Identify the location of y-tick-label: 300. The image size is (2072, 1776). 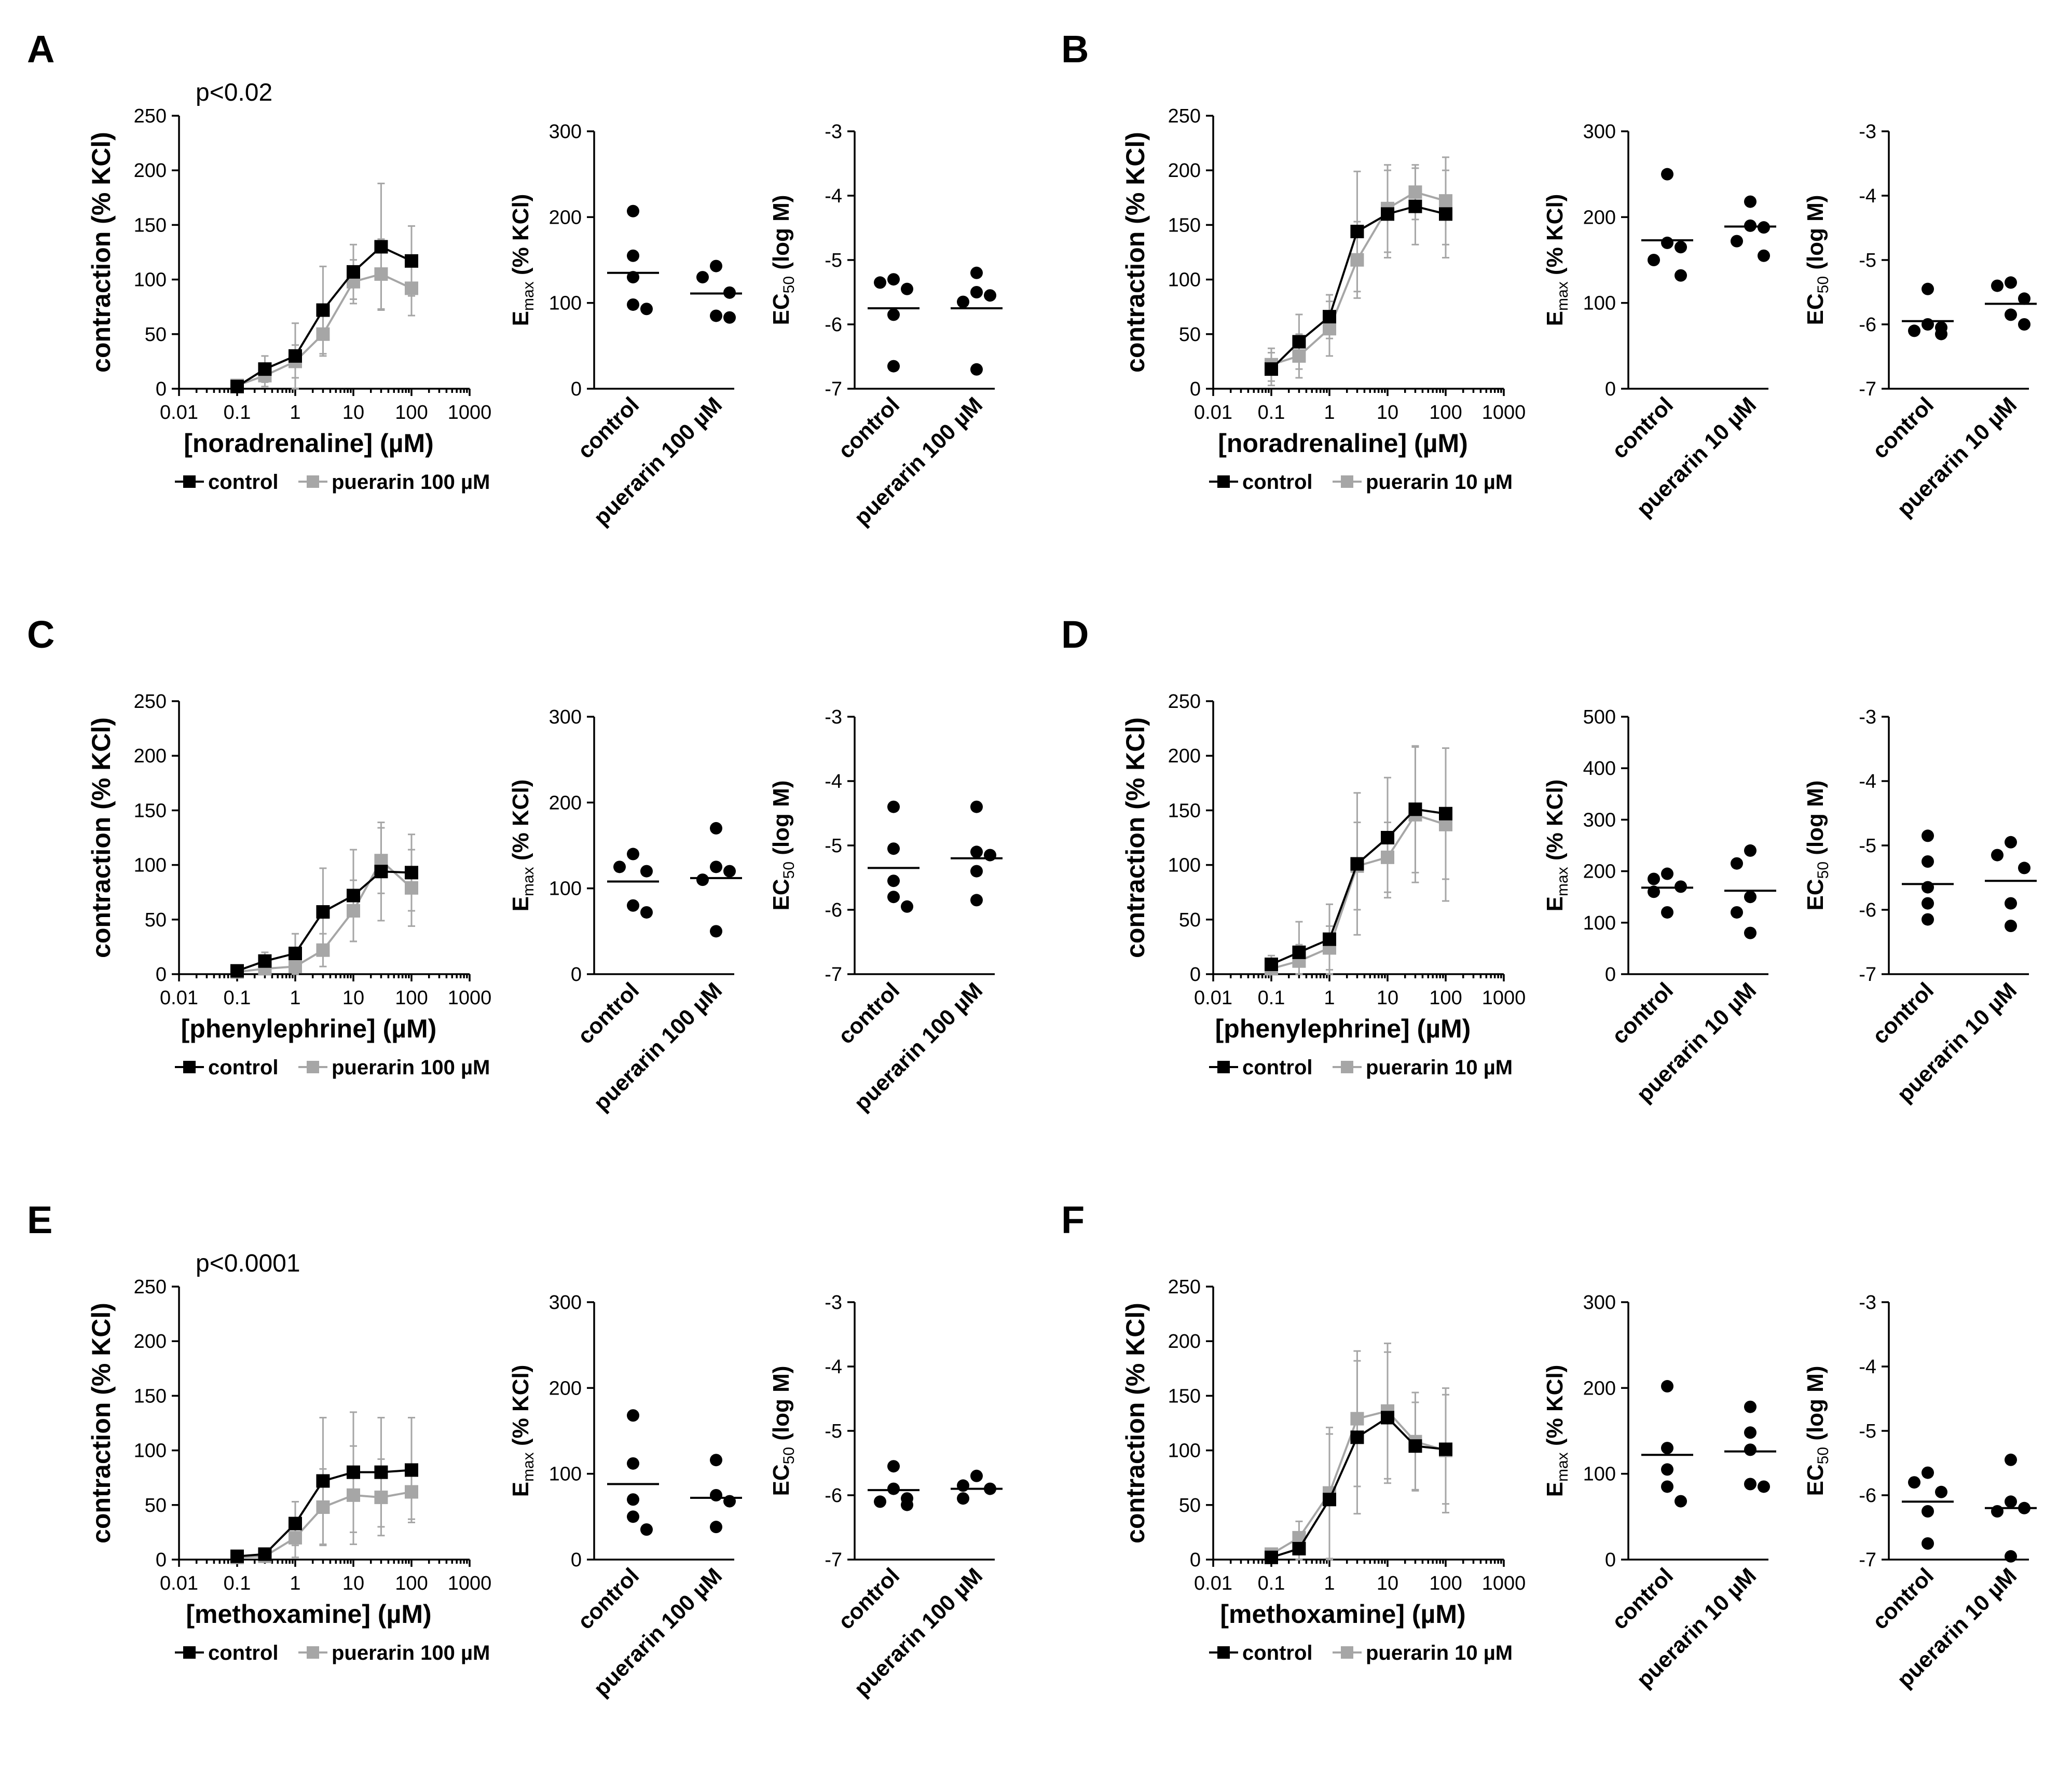
(1599, 820).